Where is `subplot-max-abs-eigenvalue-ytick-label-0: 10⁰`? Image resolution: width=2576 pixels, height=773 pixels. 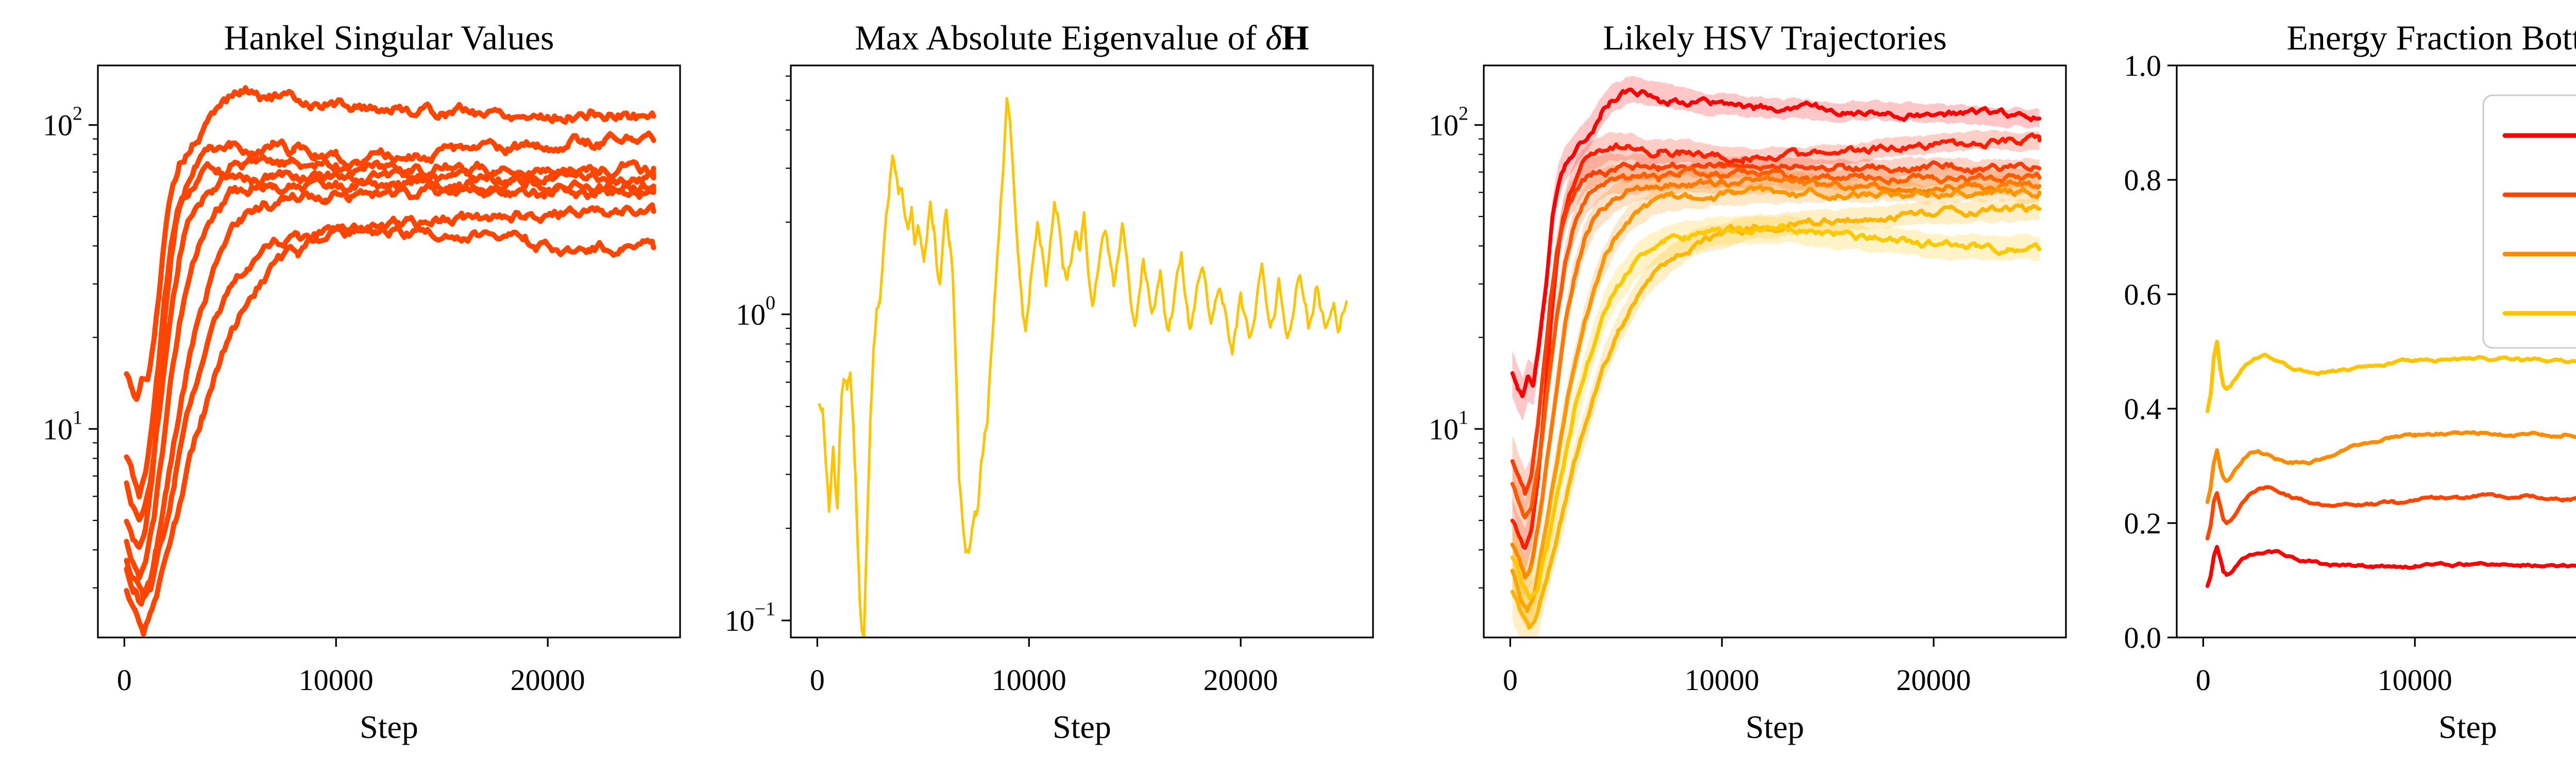
subplot-max-abs-eigenvalue-ytick-label-0: 10⁰ is located at coordinates (755, 311).